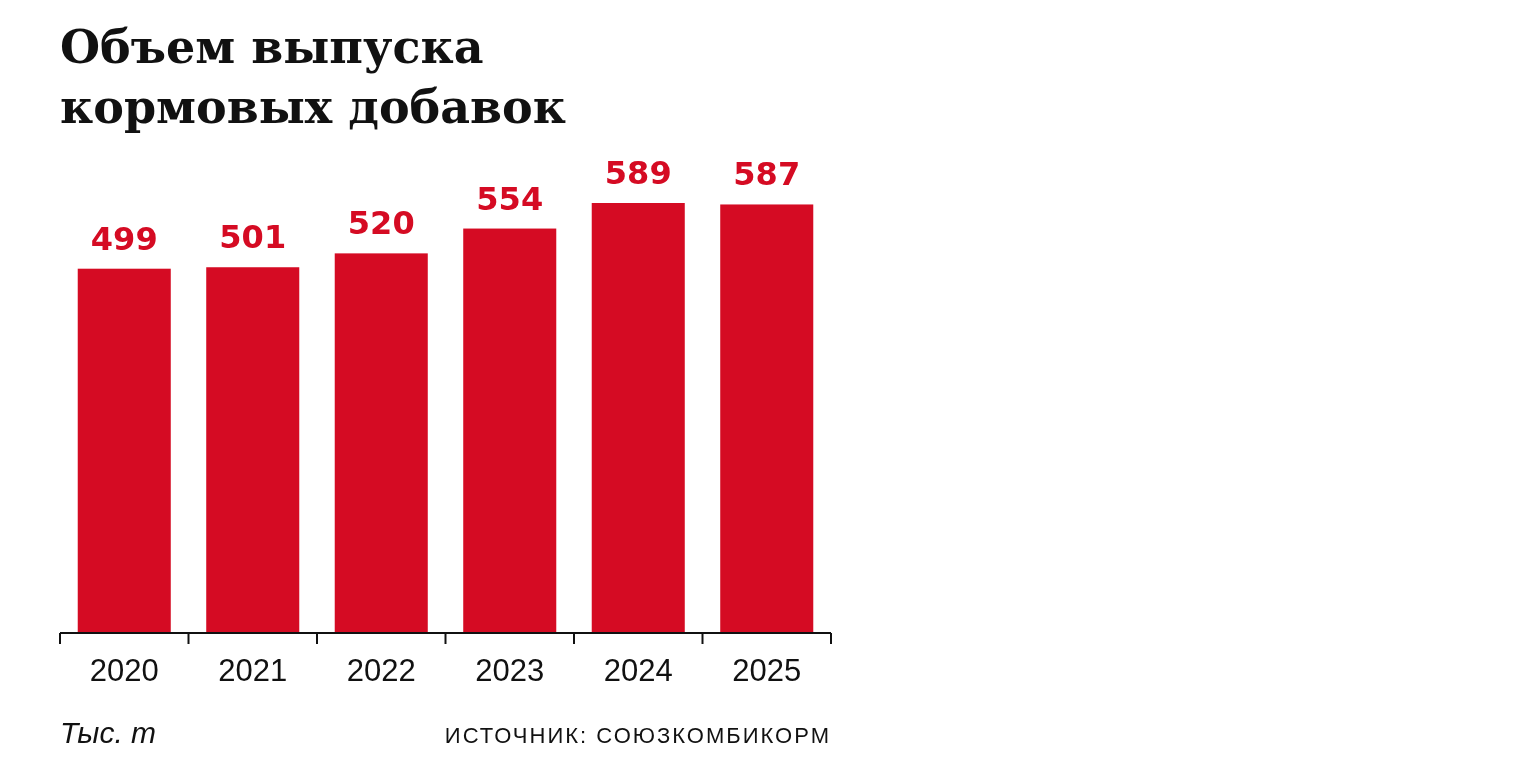 The height and width of the screenshot is (777, 1513). Describe the element at coordinates (767, 174) in the screenshot. I see `data-label: 587` at that location.